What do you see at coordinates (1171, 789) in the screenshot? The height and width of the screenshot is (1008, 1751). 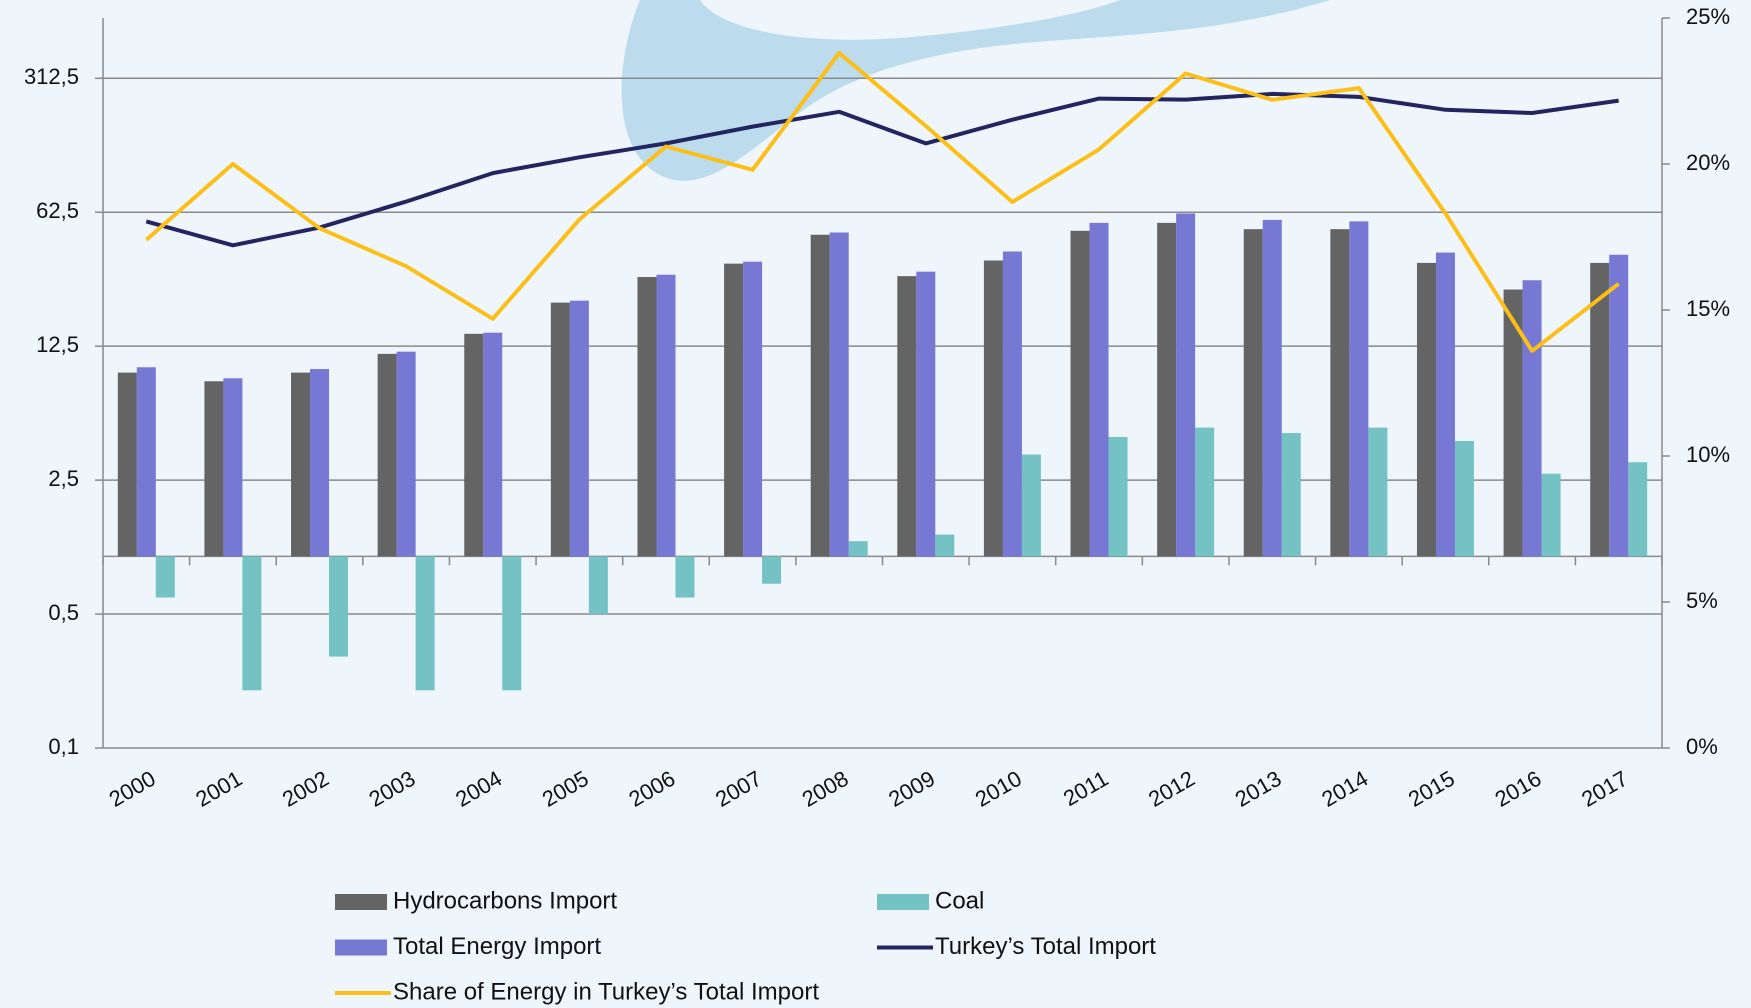 I see `x-tick-label: 2012` at bounding box center [1171, 789].